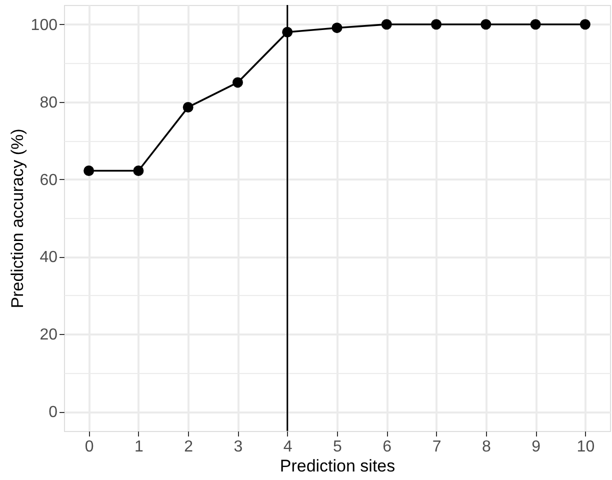  Describe the element at coordinates (89, 447) in the screenshot. I see `x-tick-label: 0` at that location.